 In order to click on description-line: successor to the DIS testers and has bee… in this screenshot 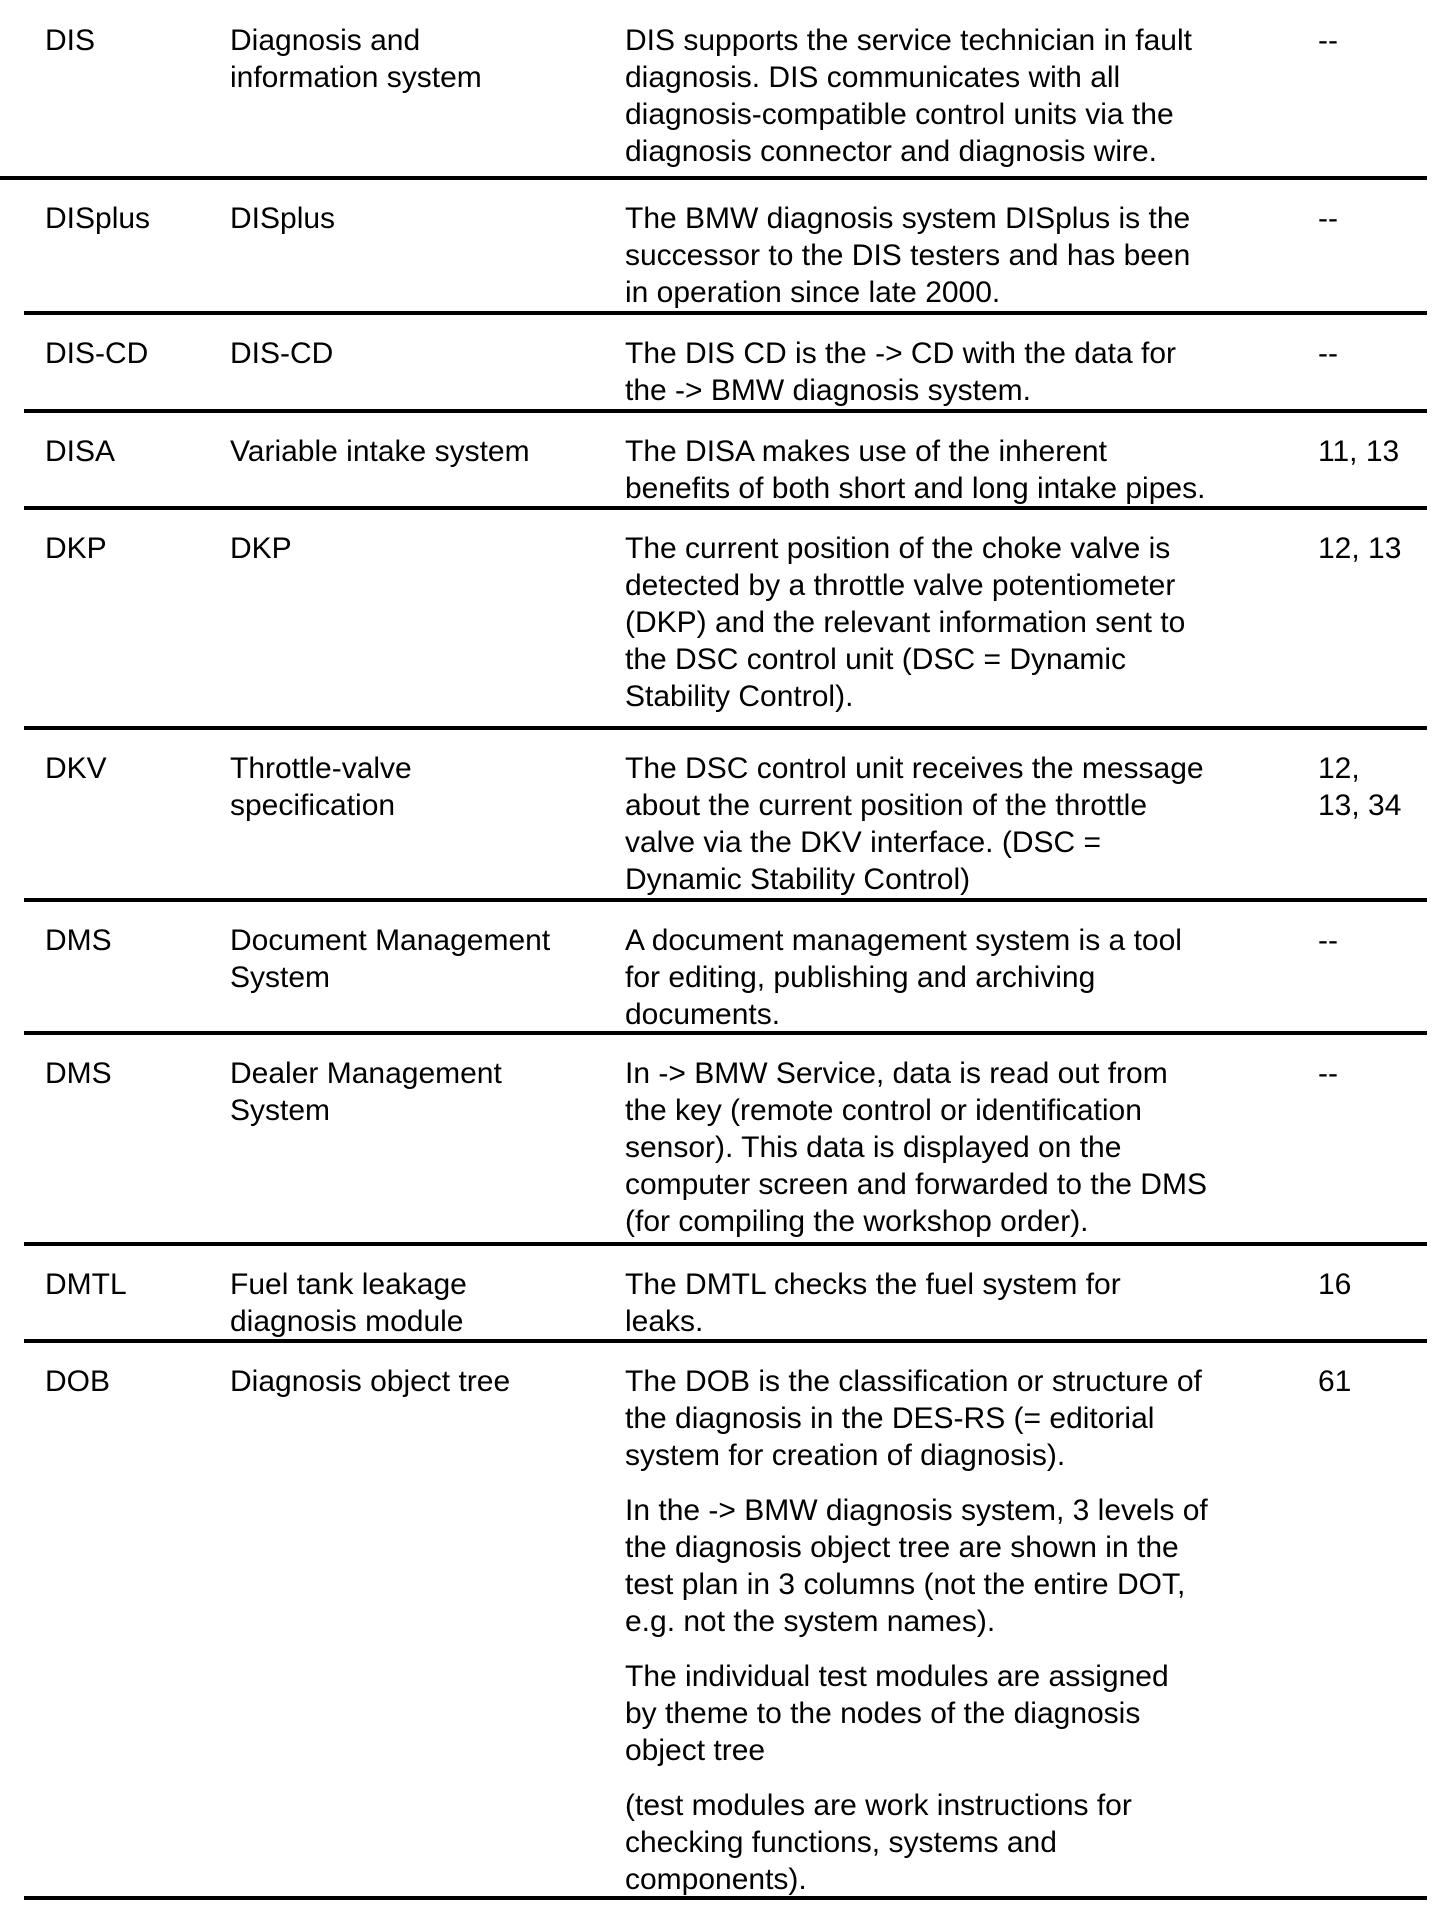, I will do `click(908, 255)`.